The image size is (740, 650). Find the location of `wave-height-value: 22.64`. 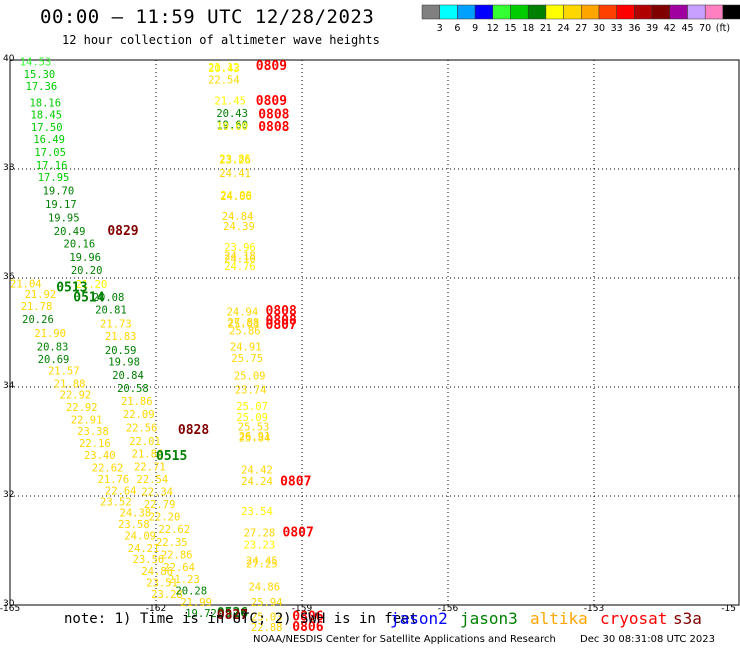

wave-height-value: 22.64 is located at coordinates (121, 491).